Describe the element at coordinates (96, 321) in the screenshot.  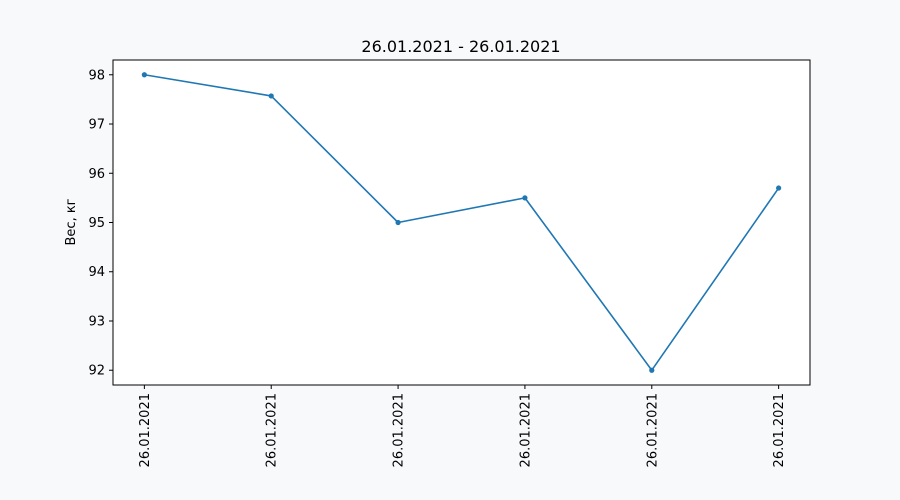
I see `y-tick-label: 93` at that location.